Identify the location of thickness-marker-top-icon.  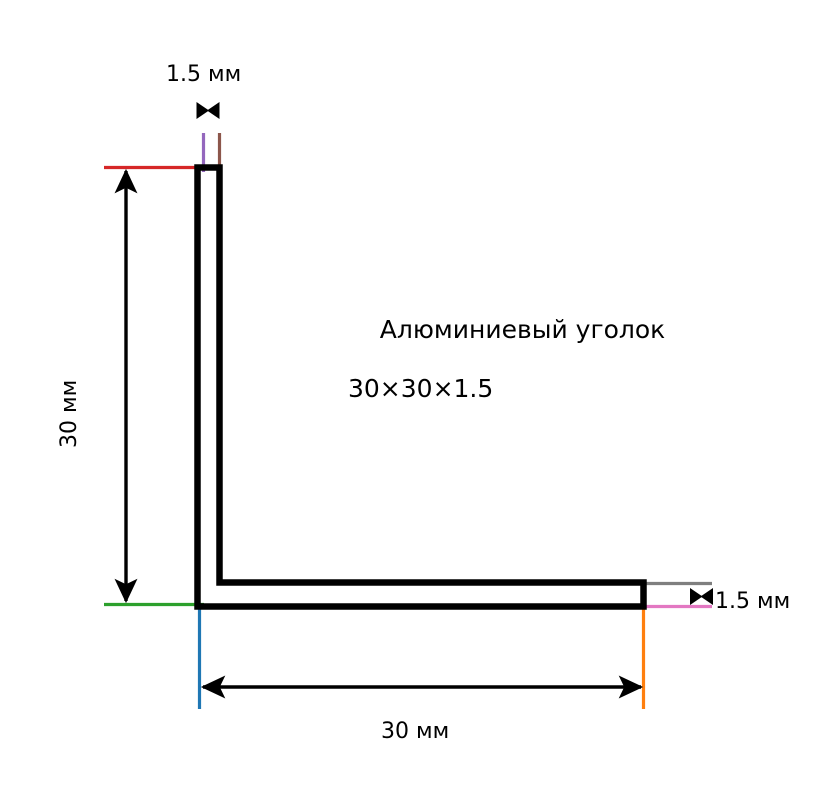
(208, 110).